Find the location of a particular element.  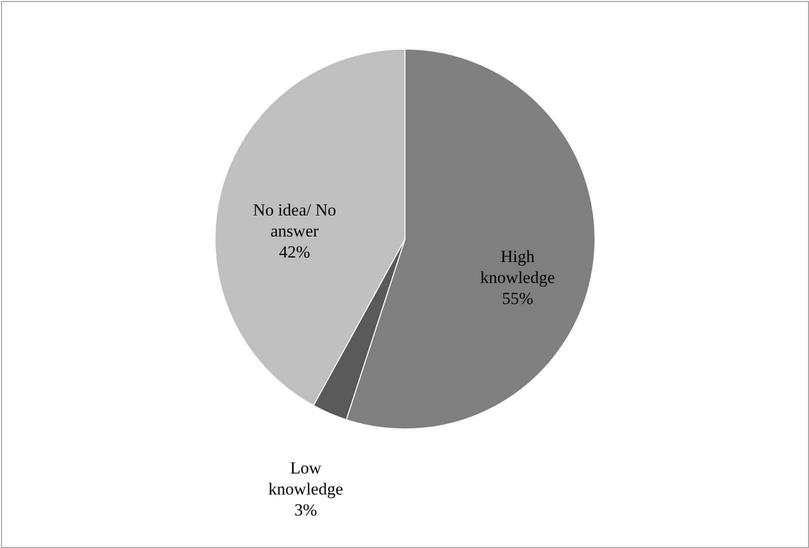

data-label: 42% is located at coordinates (294, 252).